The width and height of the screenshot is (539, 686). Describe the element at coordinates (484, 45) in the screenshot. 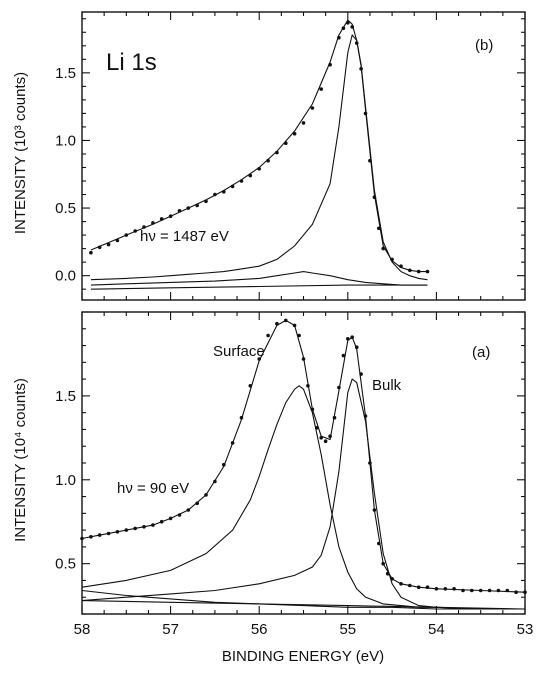

I see `panel-b-label: (b)` at that location.